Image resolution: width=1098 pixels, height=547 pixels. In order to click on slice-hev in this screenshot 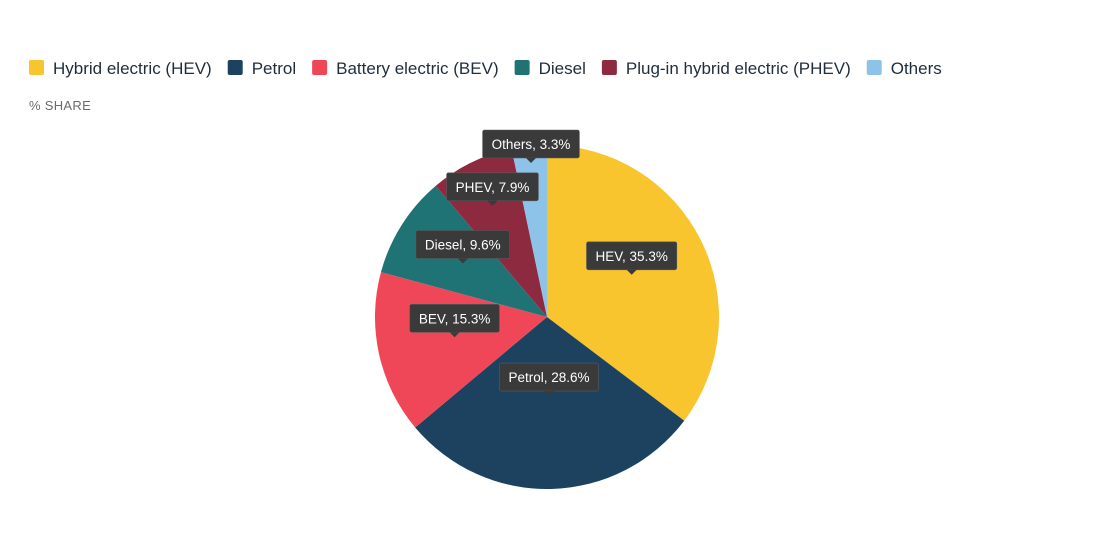, I will do `click(633, 283)`.